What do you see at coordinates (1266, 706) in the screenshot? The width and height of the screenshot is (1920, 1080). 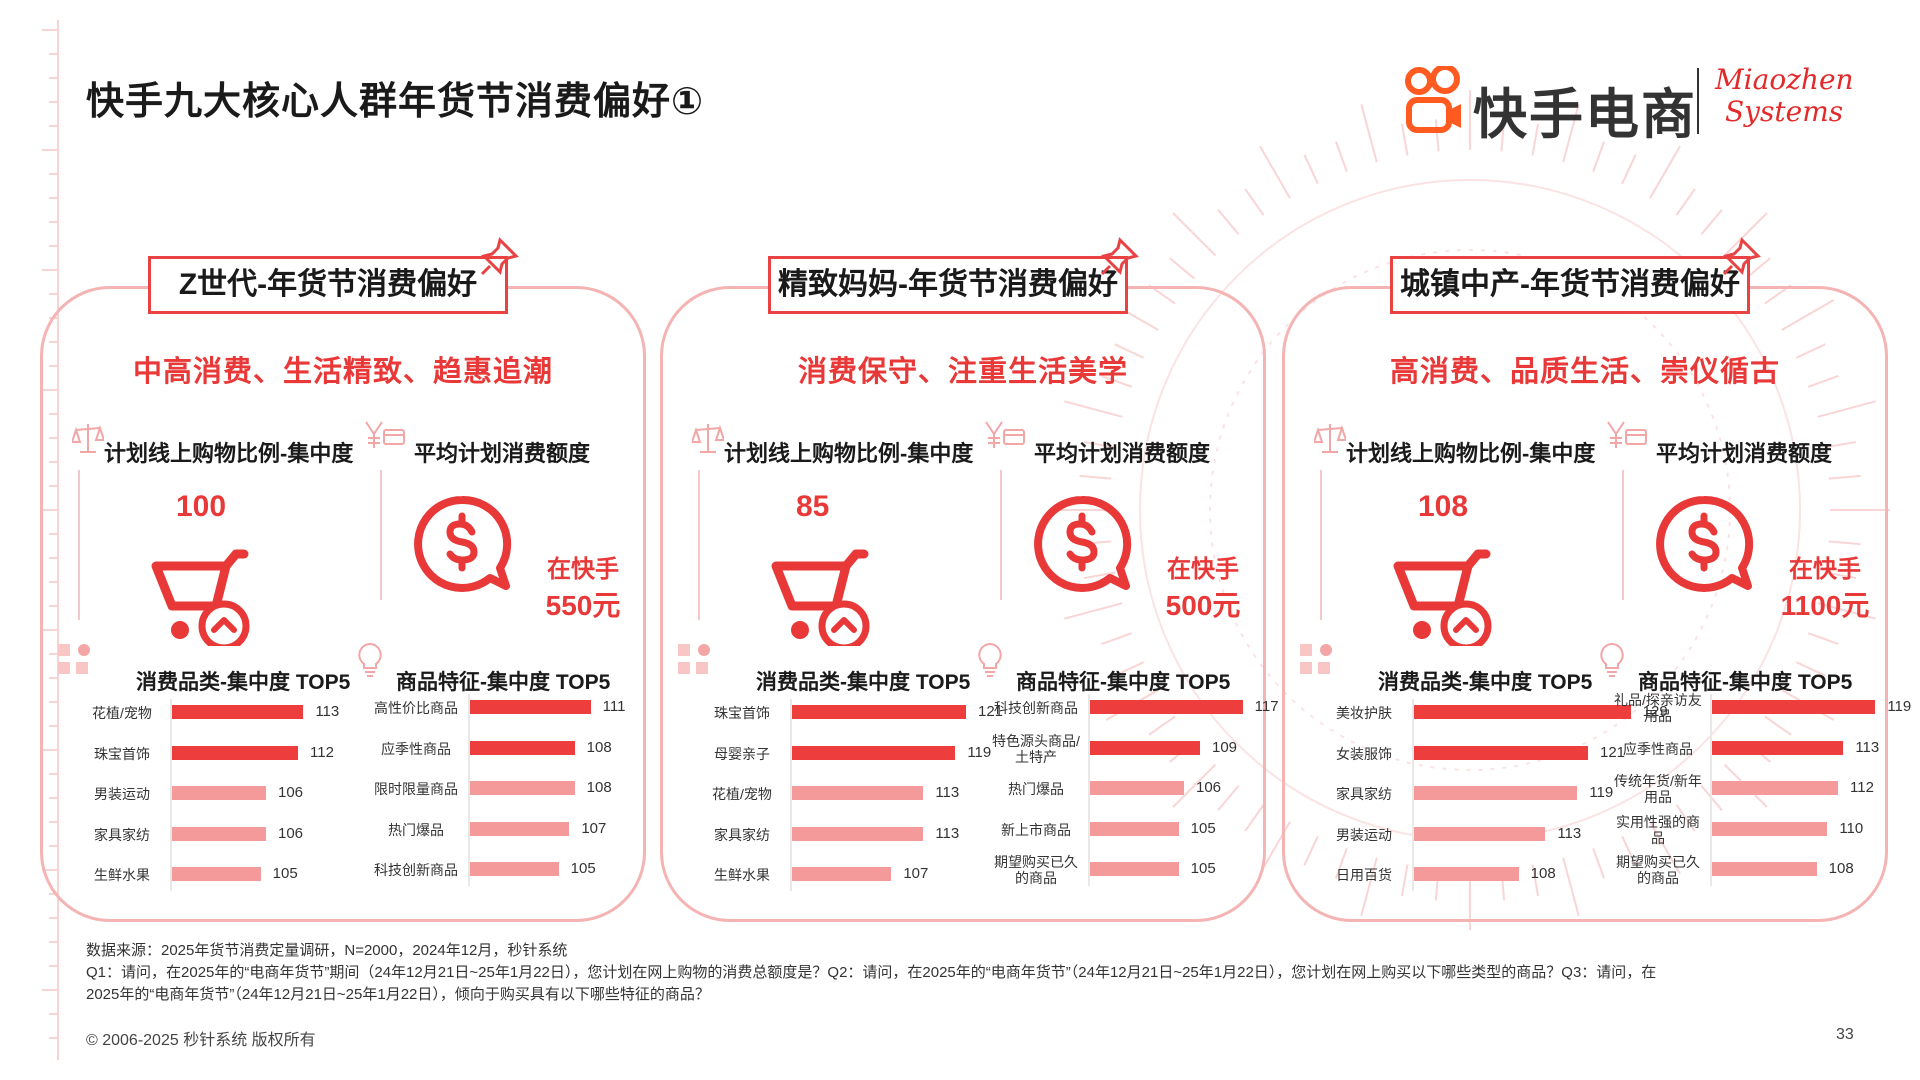 I see `bar-value-label: 117` at bounding box center [1266, 706].